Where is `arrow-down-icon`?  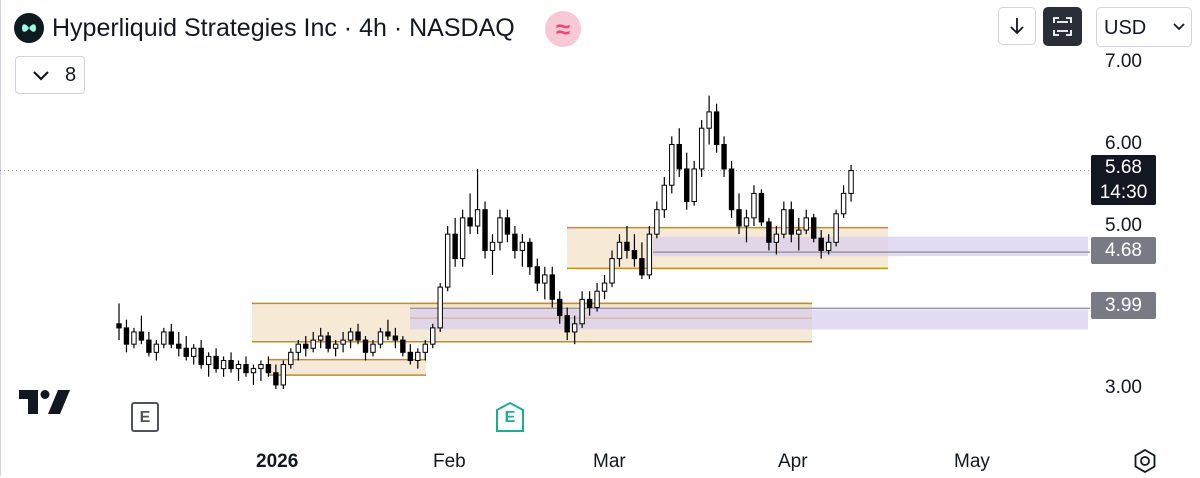 arrow-down-icon is located at coordinates (1017, 26).